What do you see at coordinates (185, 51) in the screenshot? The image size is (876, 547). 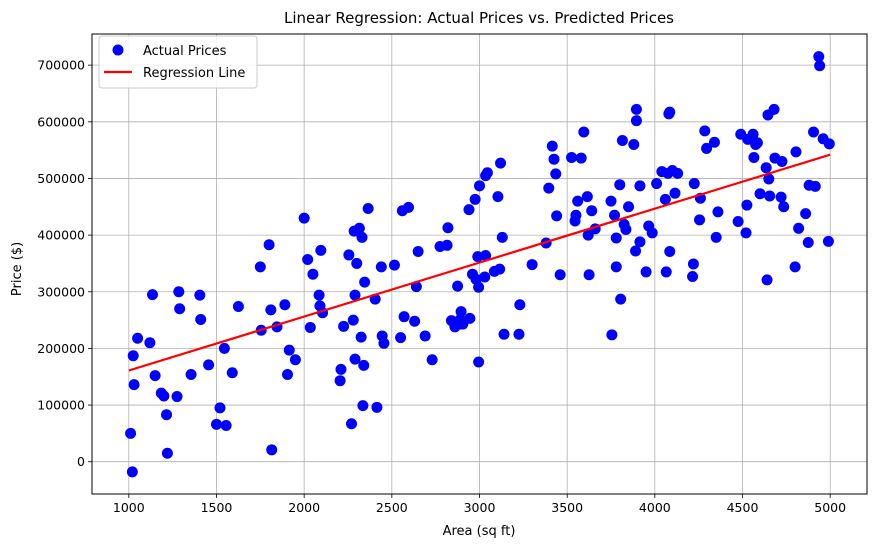 I see `legend-label-actual-prices: Actual Prices` at bounding box center [185, 51].